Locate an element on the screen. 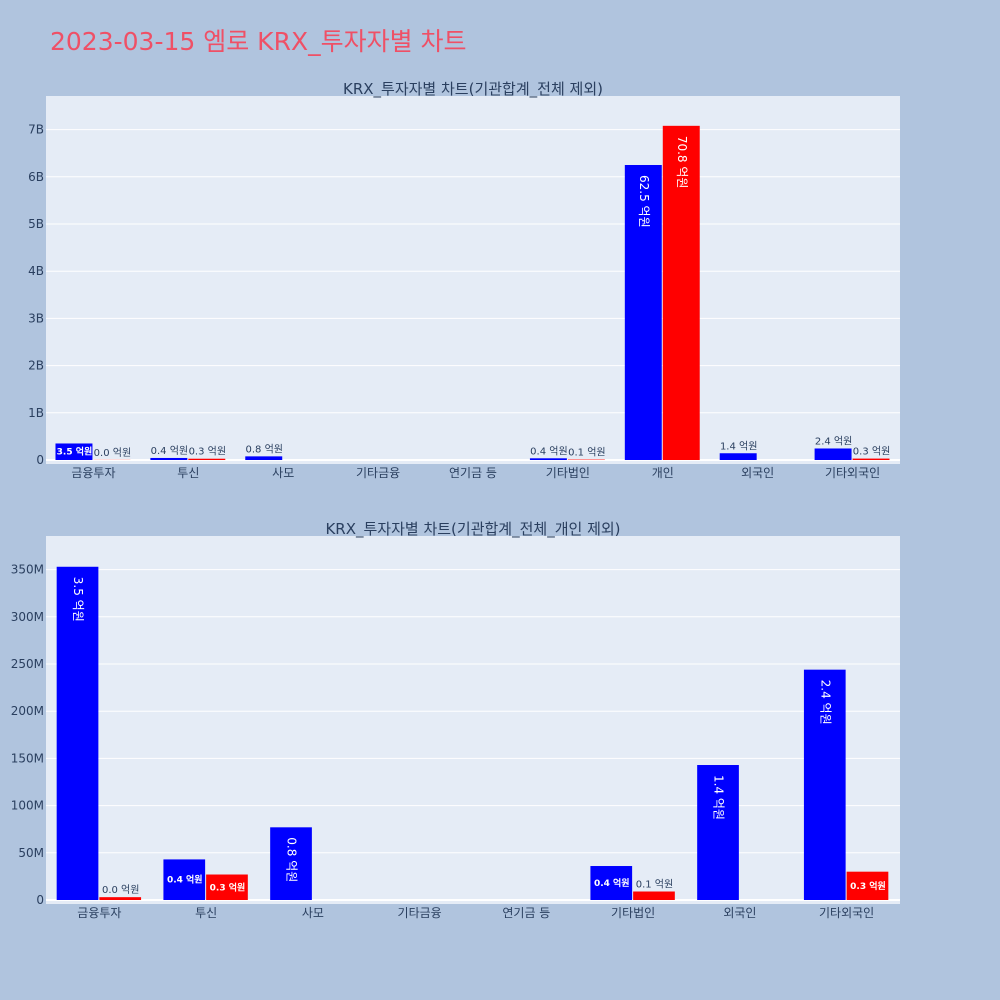 The image size is (1000, 1000). y-tick-label: 3B is located at coordinates (36, 318).